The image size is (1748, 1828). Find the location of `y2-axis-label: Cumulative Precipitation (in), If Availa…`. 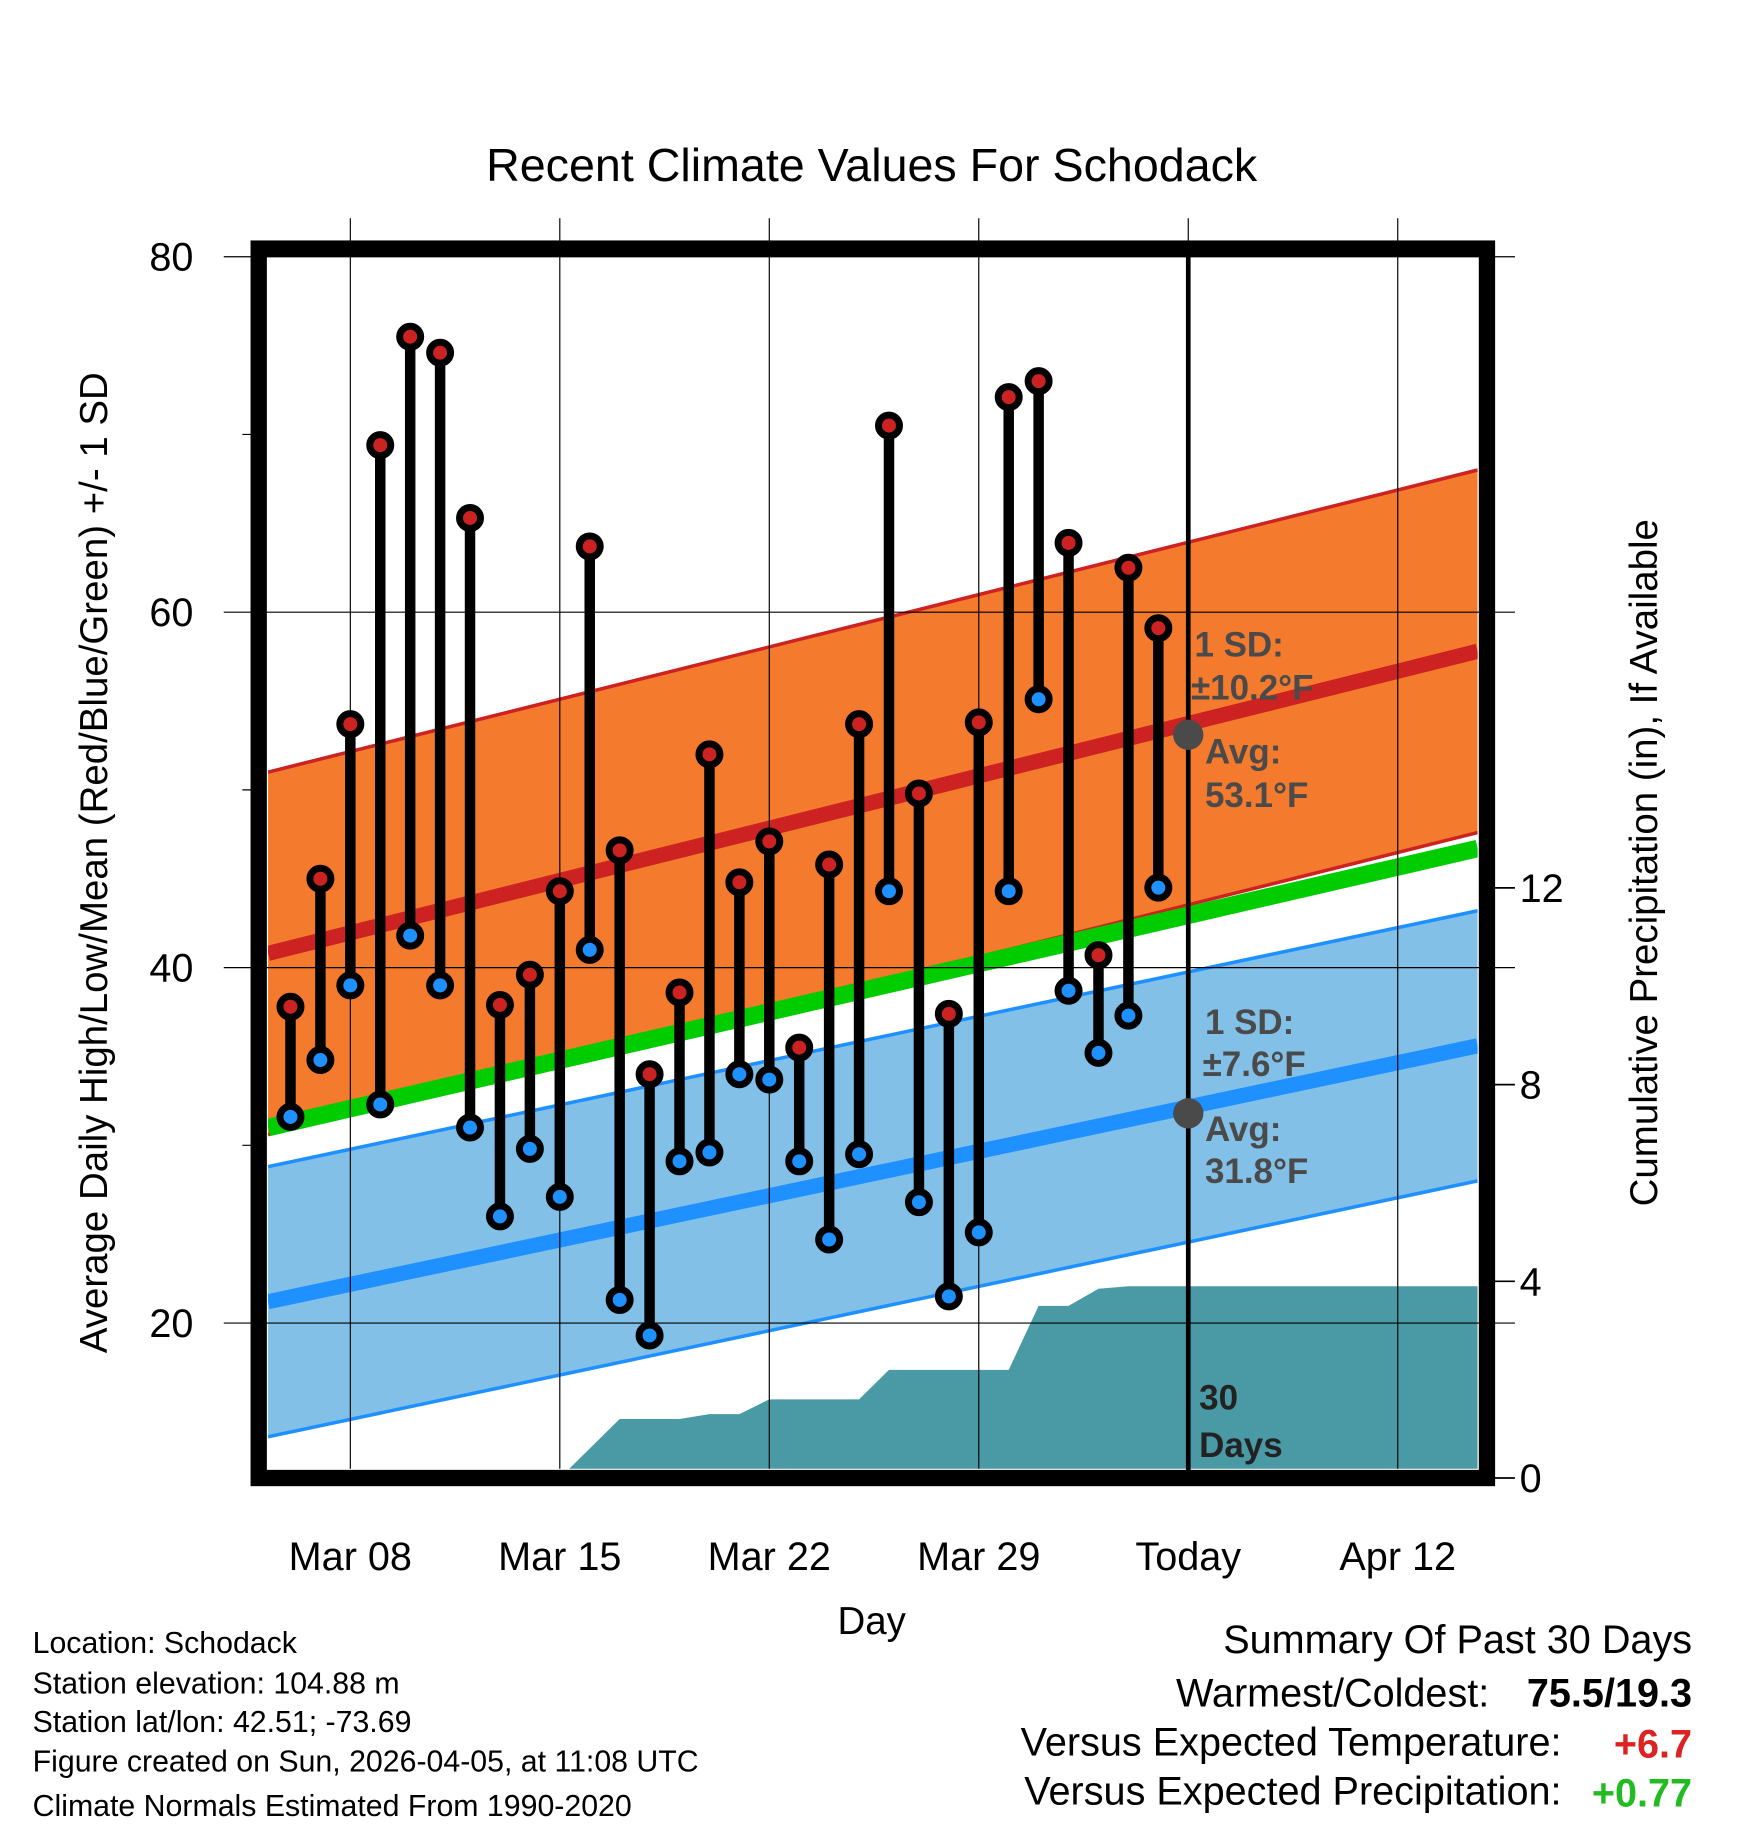

y2-axis-label: Cumulative Precipitation (in), If Availa… is located at coordinates (1644, 862).